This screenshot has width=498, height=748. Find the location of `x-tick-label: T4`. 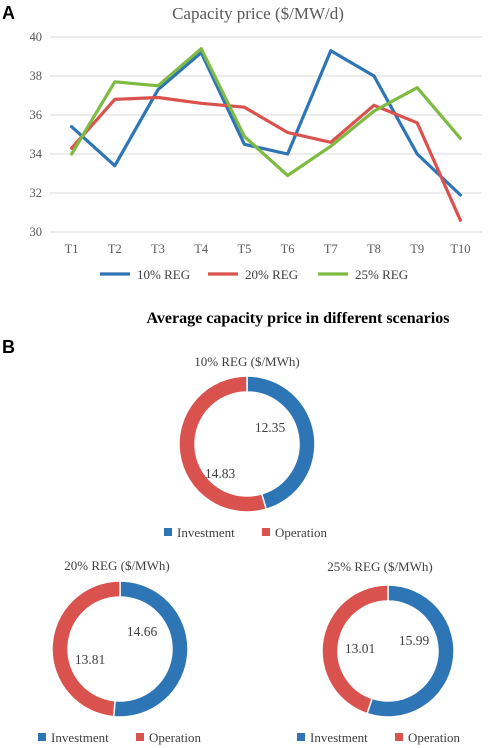

x-tick-label: T4 is located at coordinates (201, 249).